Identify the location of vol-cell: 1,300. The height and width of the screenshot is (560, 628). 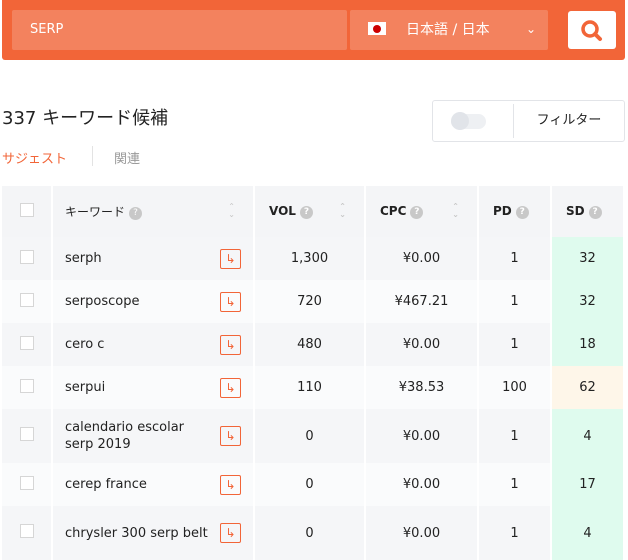
(310, 258).